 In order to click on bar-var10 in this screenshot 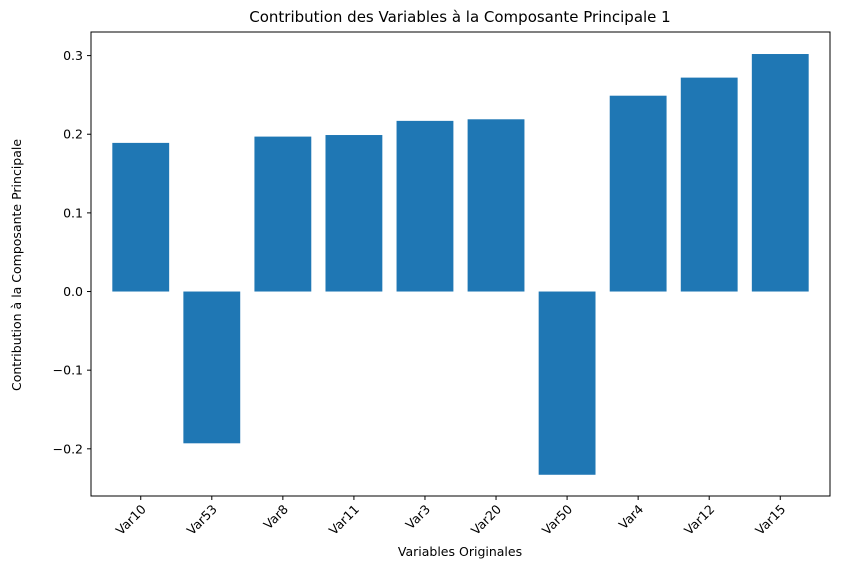, I will do `click(141, 217)`.